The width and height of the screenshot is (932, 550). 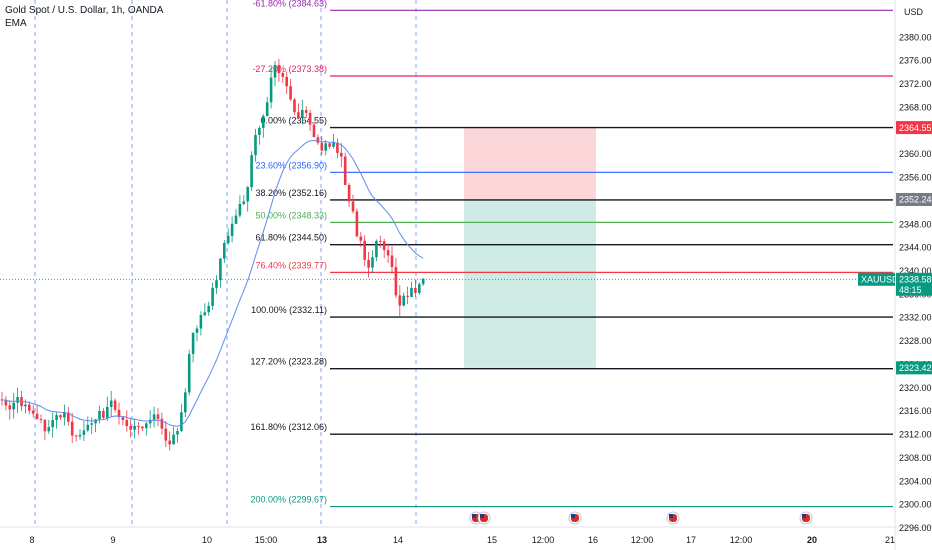 What do you see at coordinates (915, 154) in the screenshot?
I see `price-tick-label: 2360.00` at bounding box center [915, 154].